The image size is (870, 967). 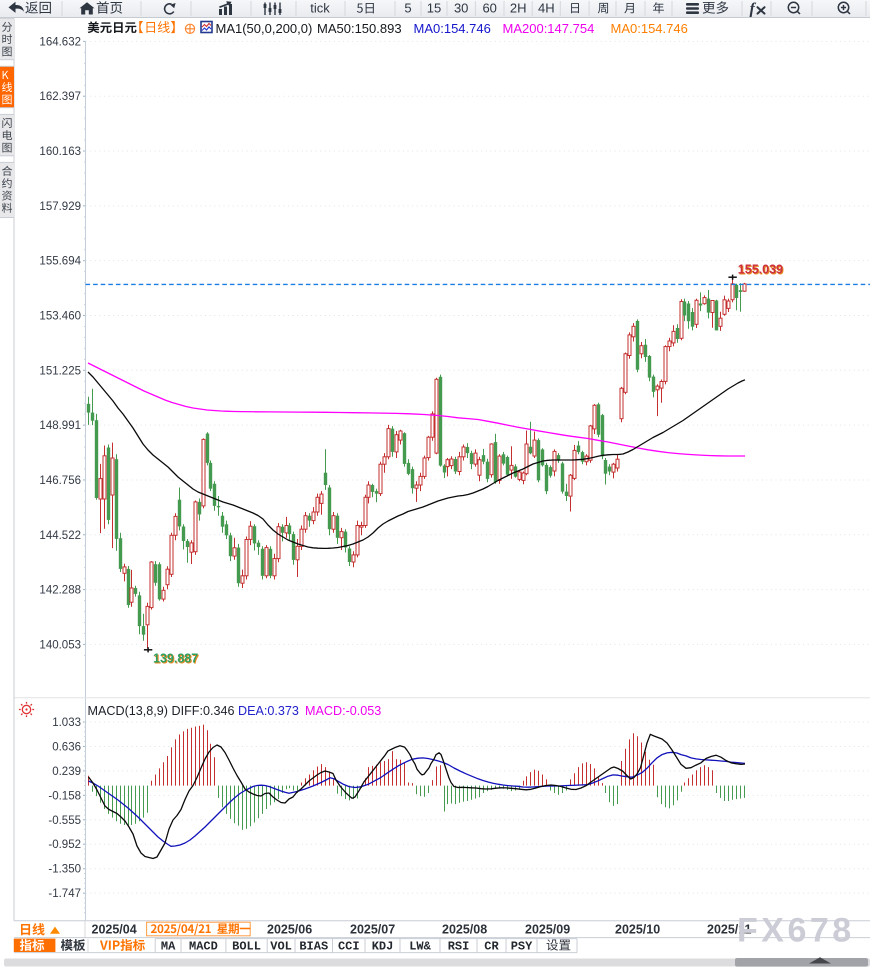 I want to click on svg-text: RSI, so click(x=459, y=946).